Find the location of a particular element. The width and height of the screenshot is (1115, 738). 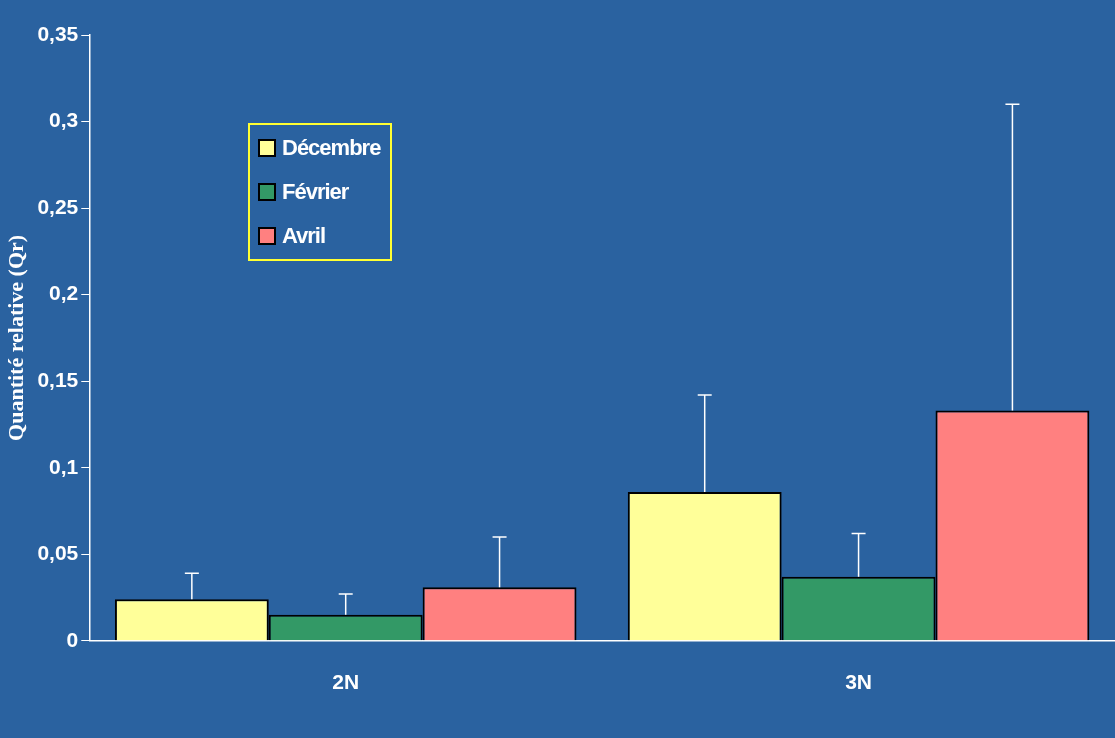

y-tick-label: 0,2 is located at coordinates (64, 293).